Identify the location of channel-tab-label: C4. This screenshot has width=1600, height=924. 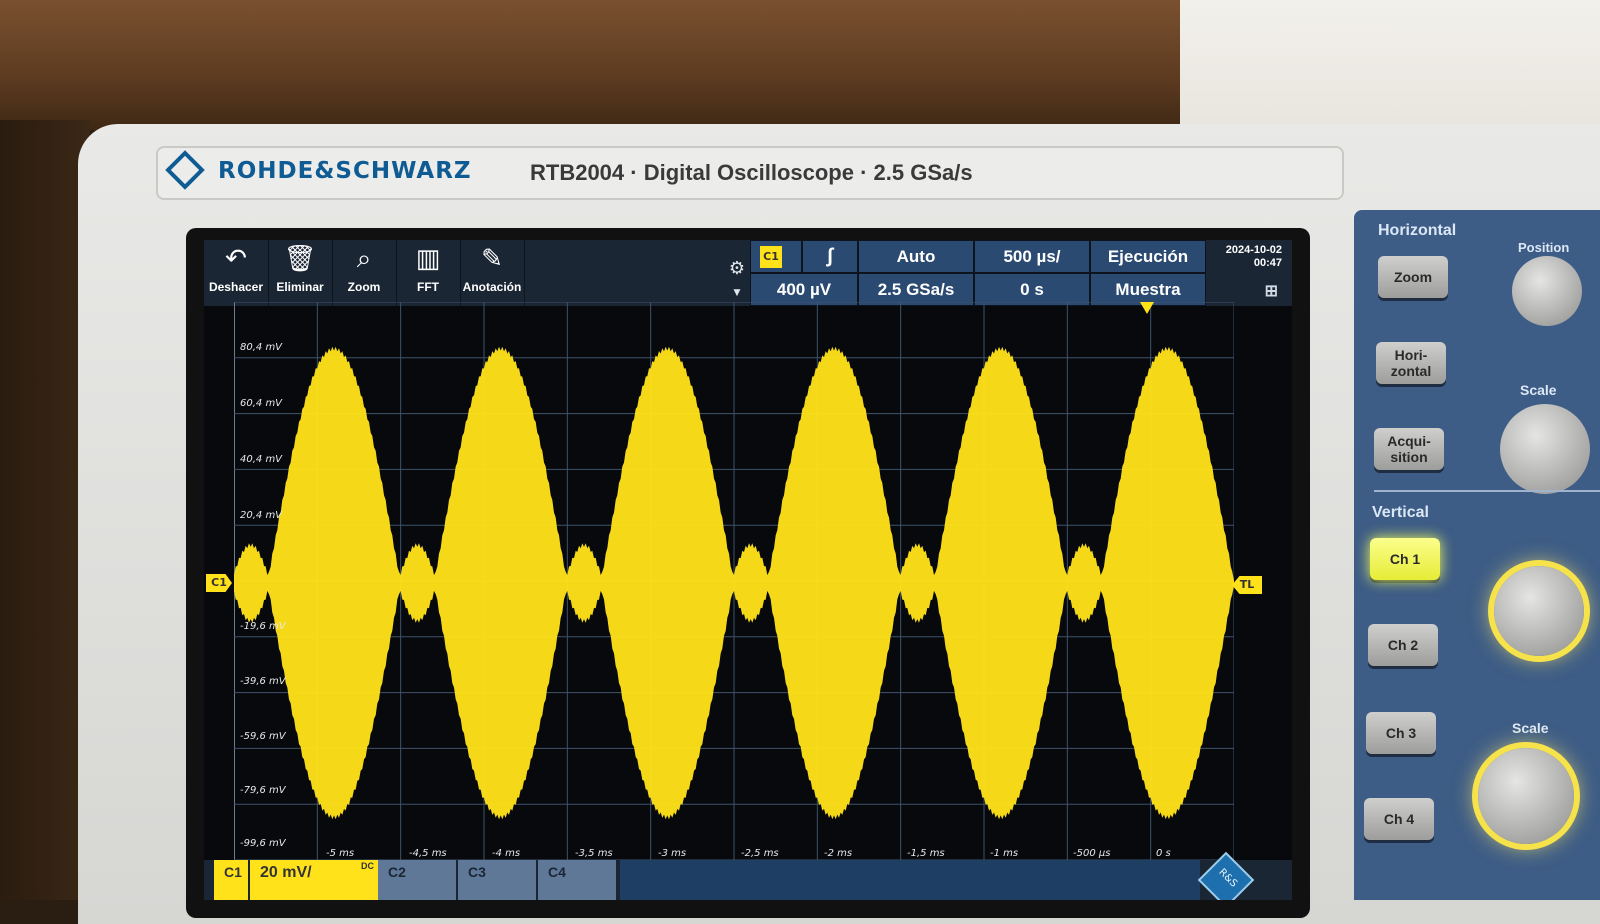
(557, 872).